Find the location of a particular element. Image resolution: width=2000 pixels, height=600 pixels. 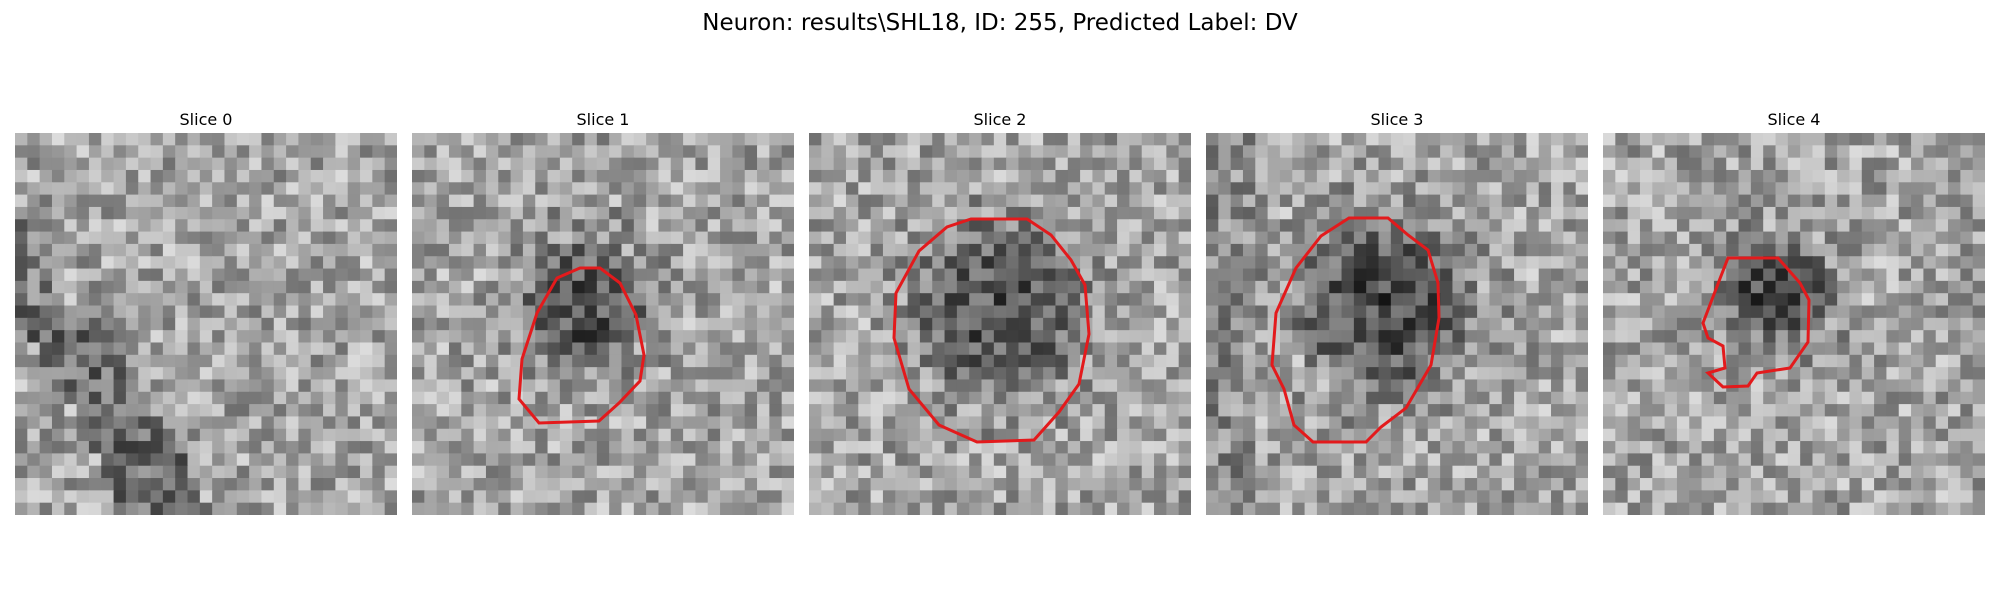

slice-panel-0: Slice 0 is located at coordinates (206, 311).